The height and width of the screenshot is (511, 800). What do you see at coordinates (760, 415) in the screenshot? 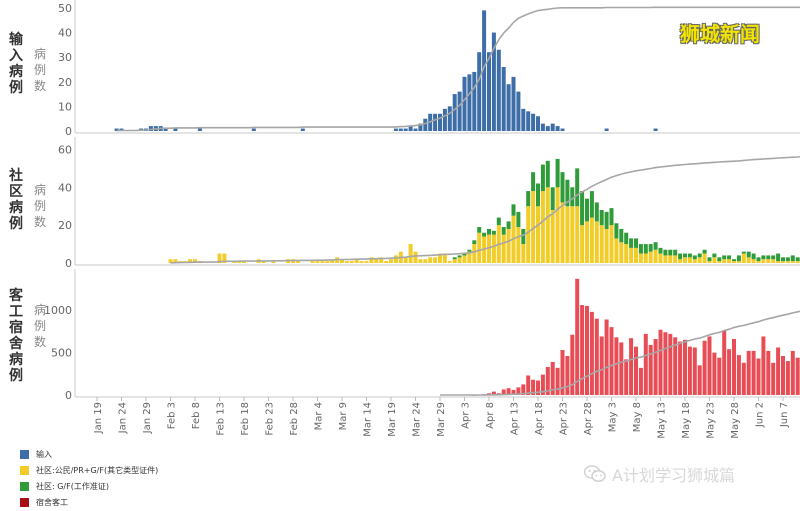
I see `x-tick-label: Jun 2` at bounding box center [760, 415].